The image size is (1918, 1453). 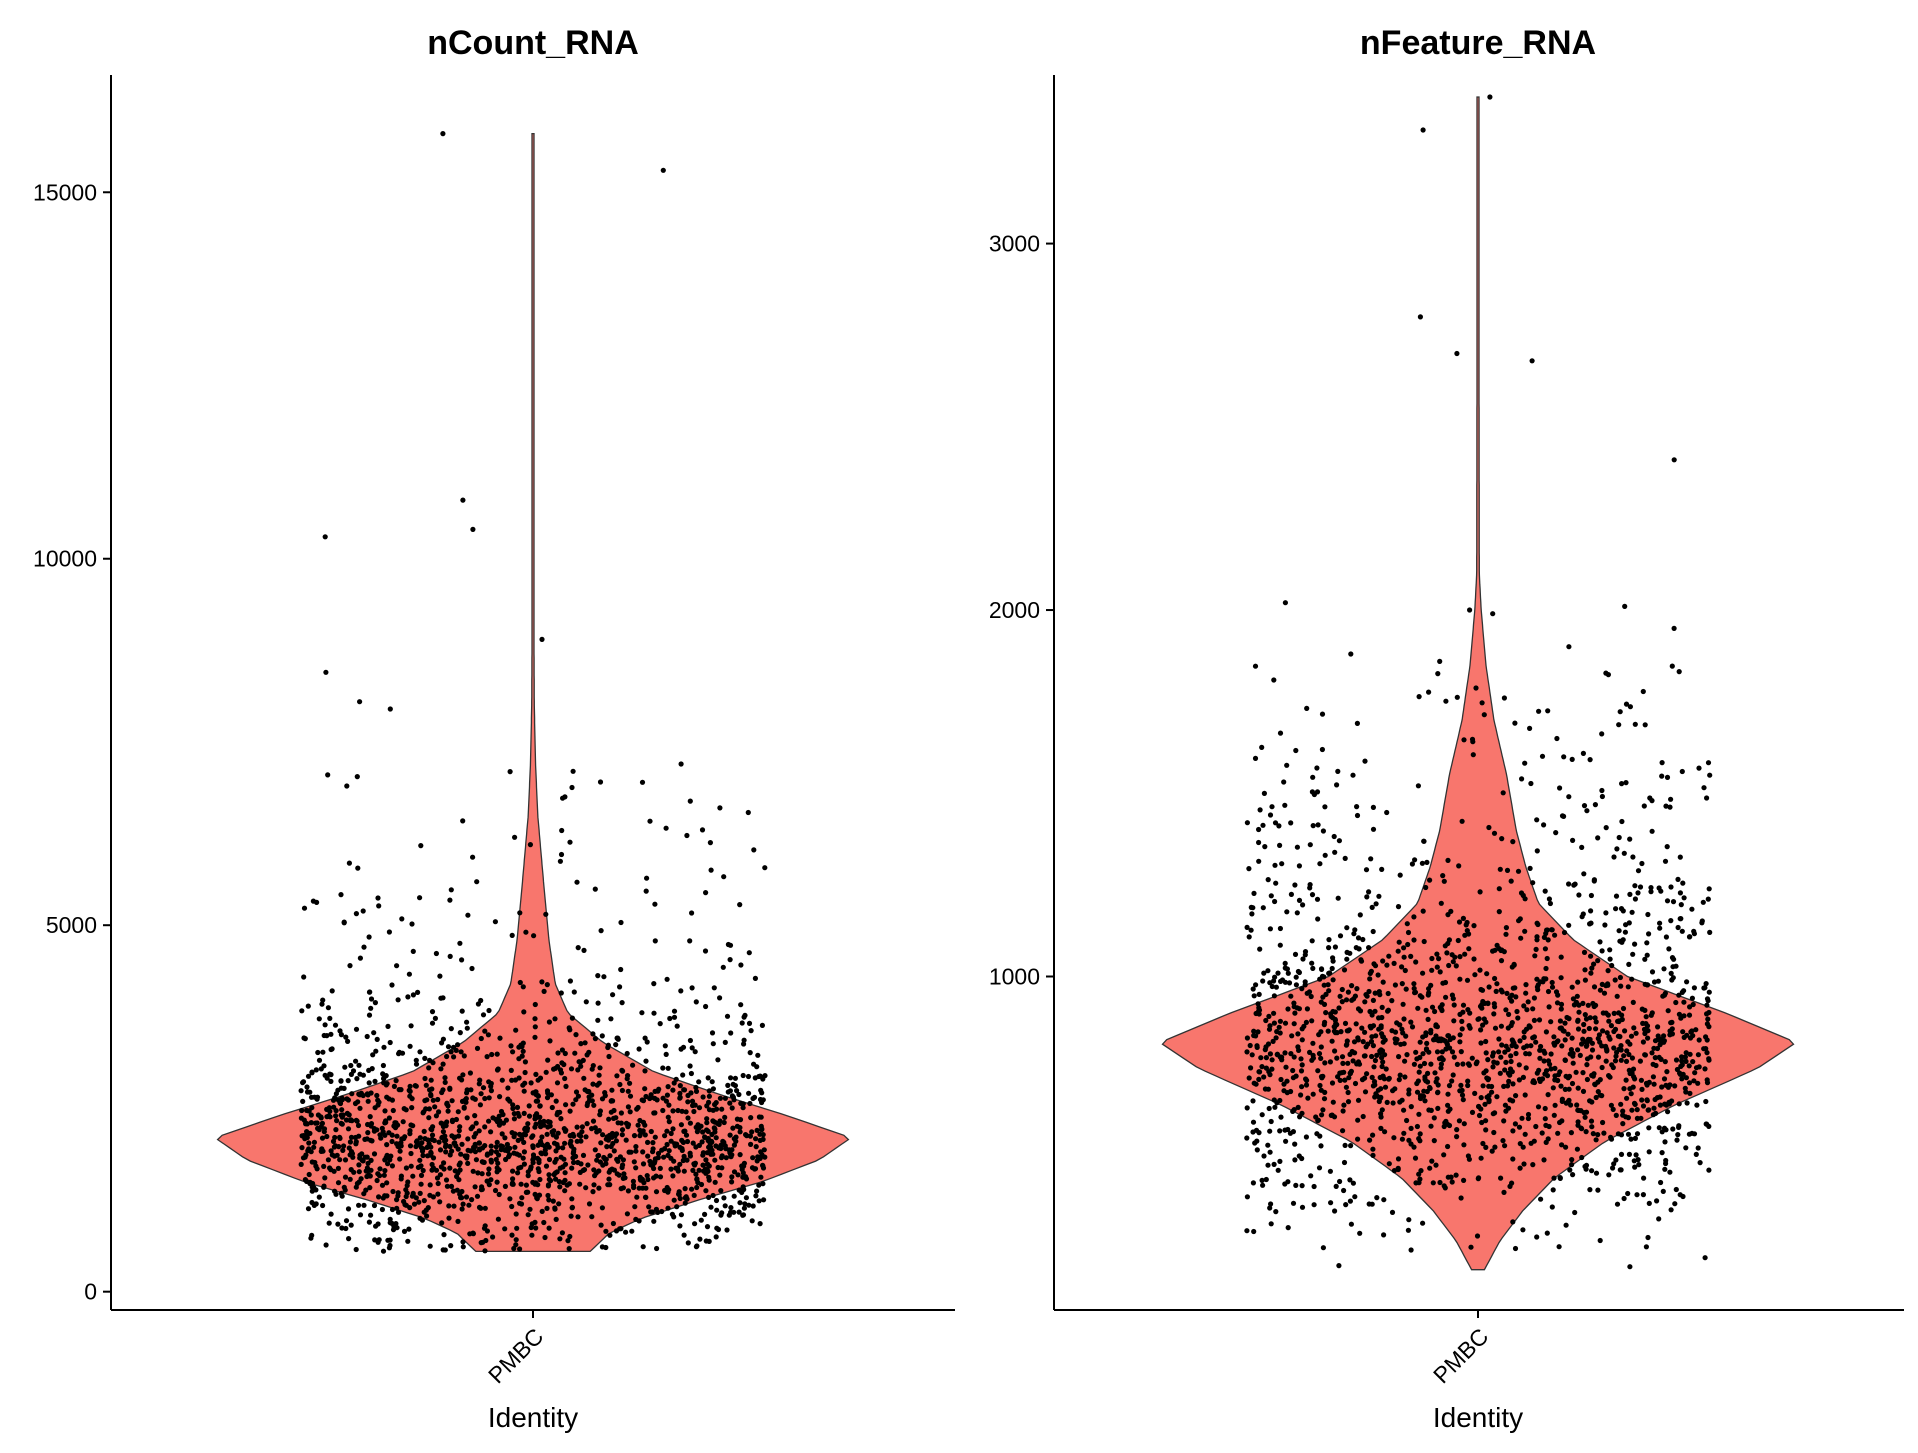 I want to click on outlier-point, so click(x=542, y=639).